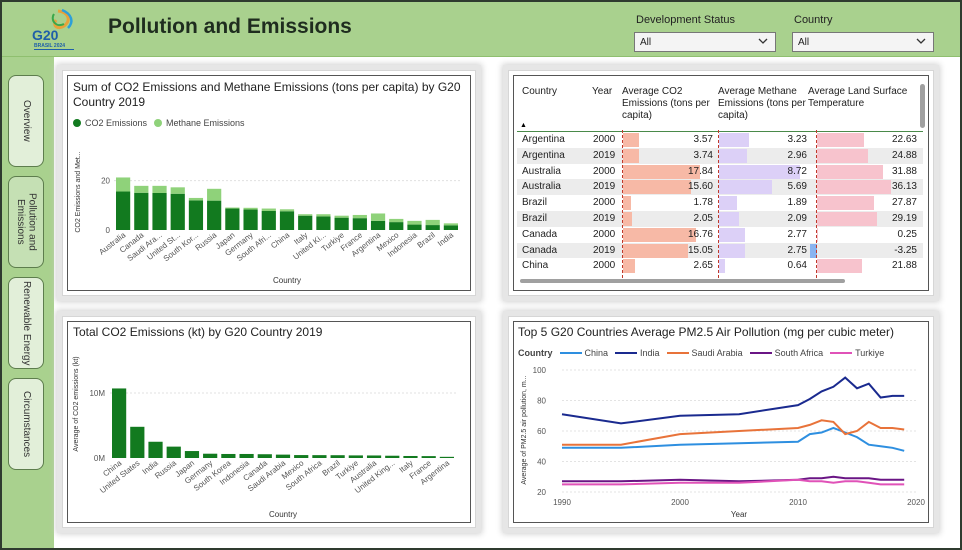  What do you see at coordinates (604, 218) in the screenshot?
I see `cell-year: 2019` at bounding box center [604, 218].